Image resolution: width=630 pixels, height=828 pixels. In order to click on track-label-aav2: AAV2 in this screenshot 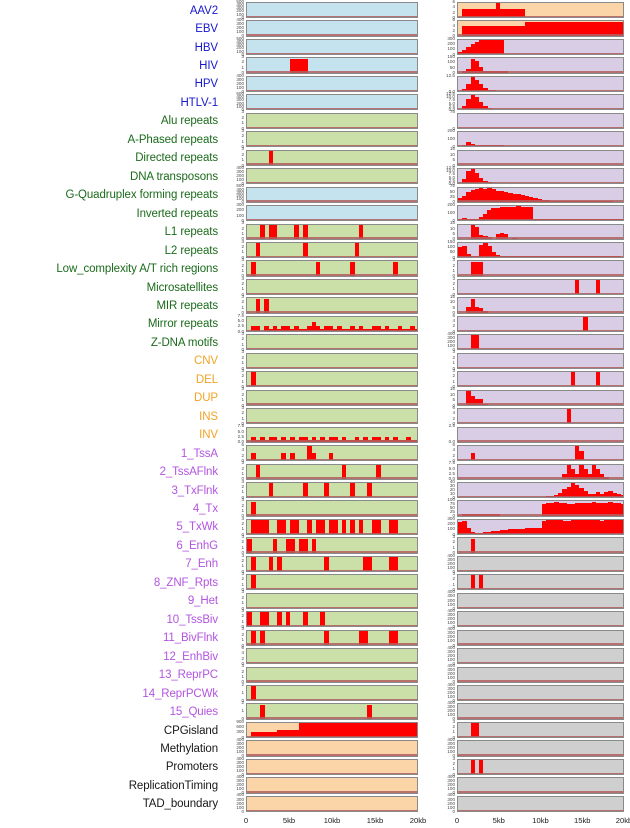, I will do `click(203, 10)`.